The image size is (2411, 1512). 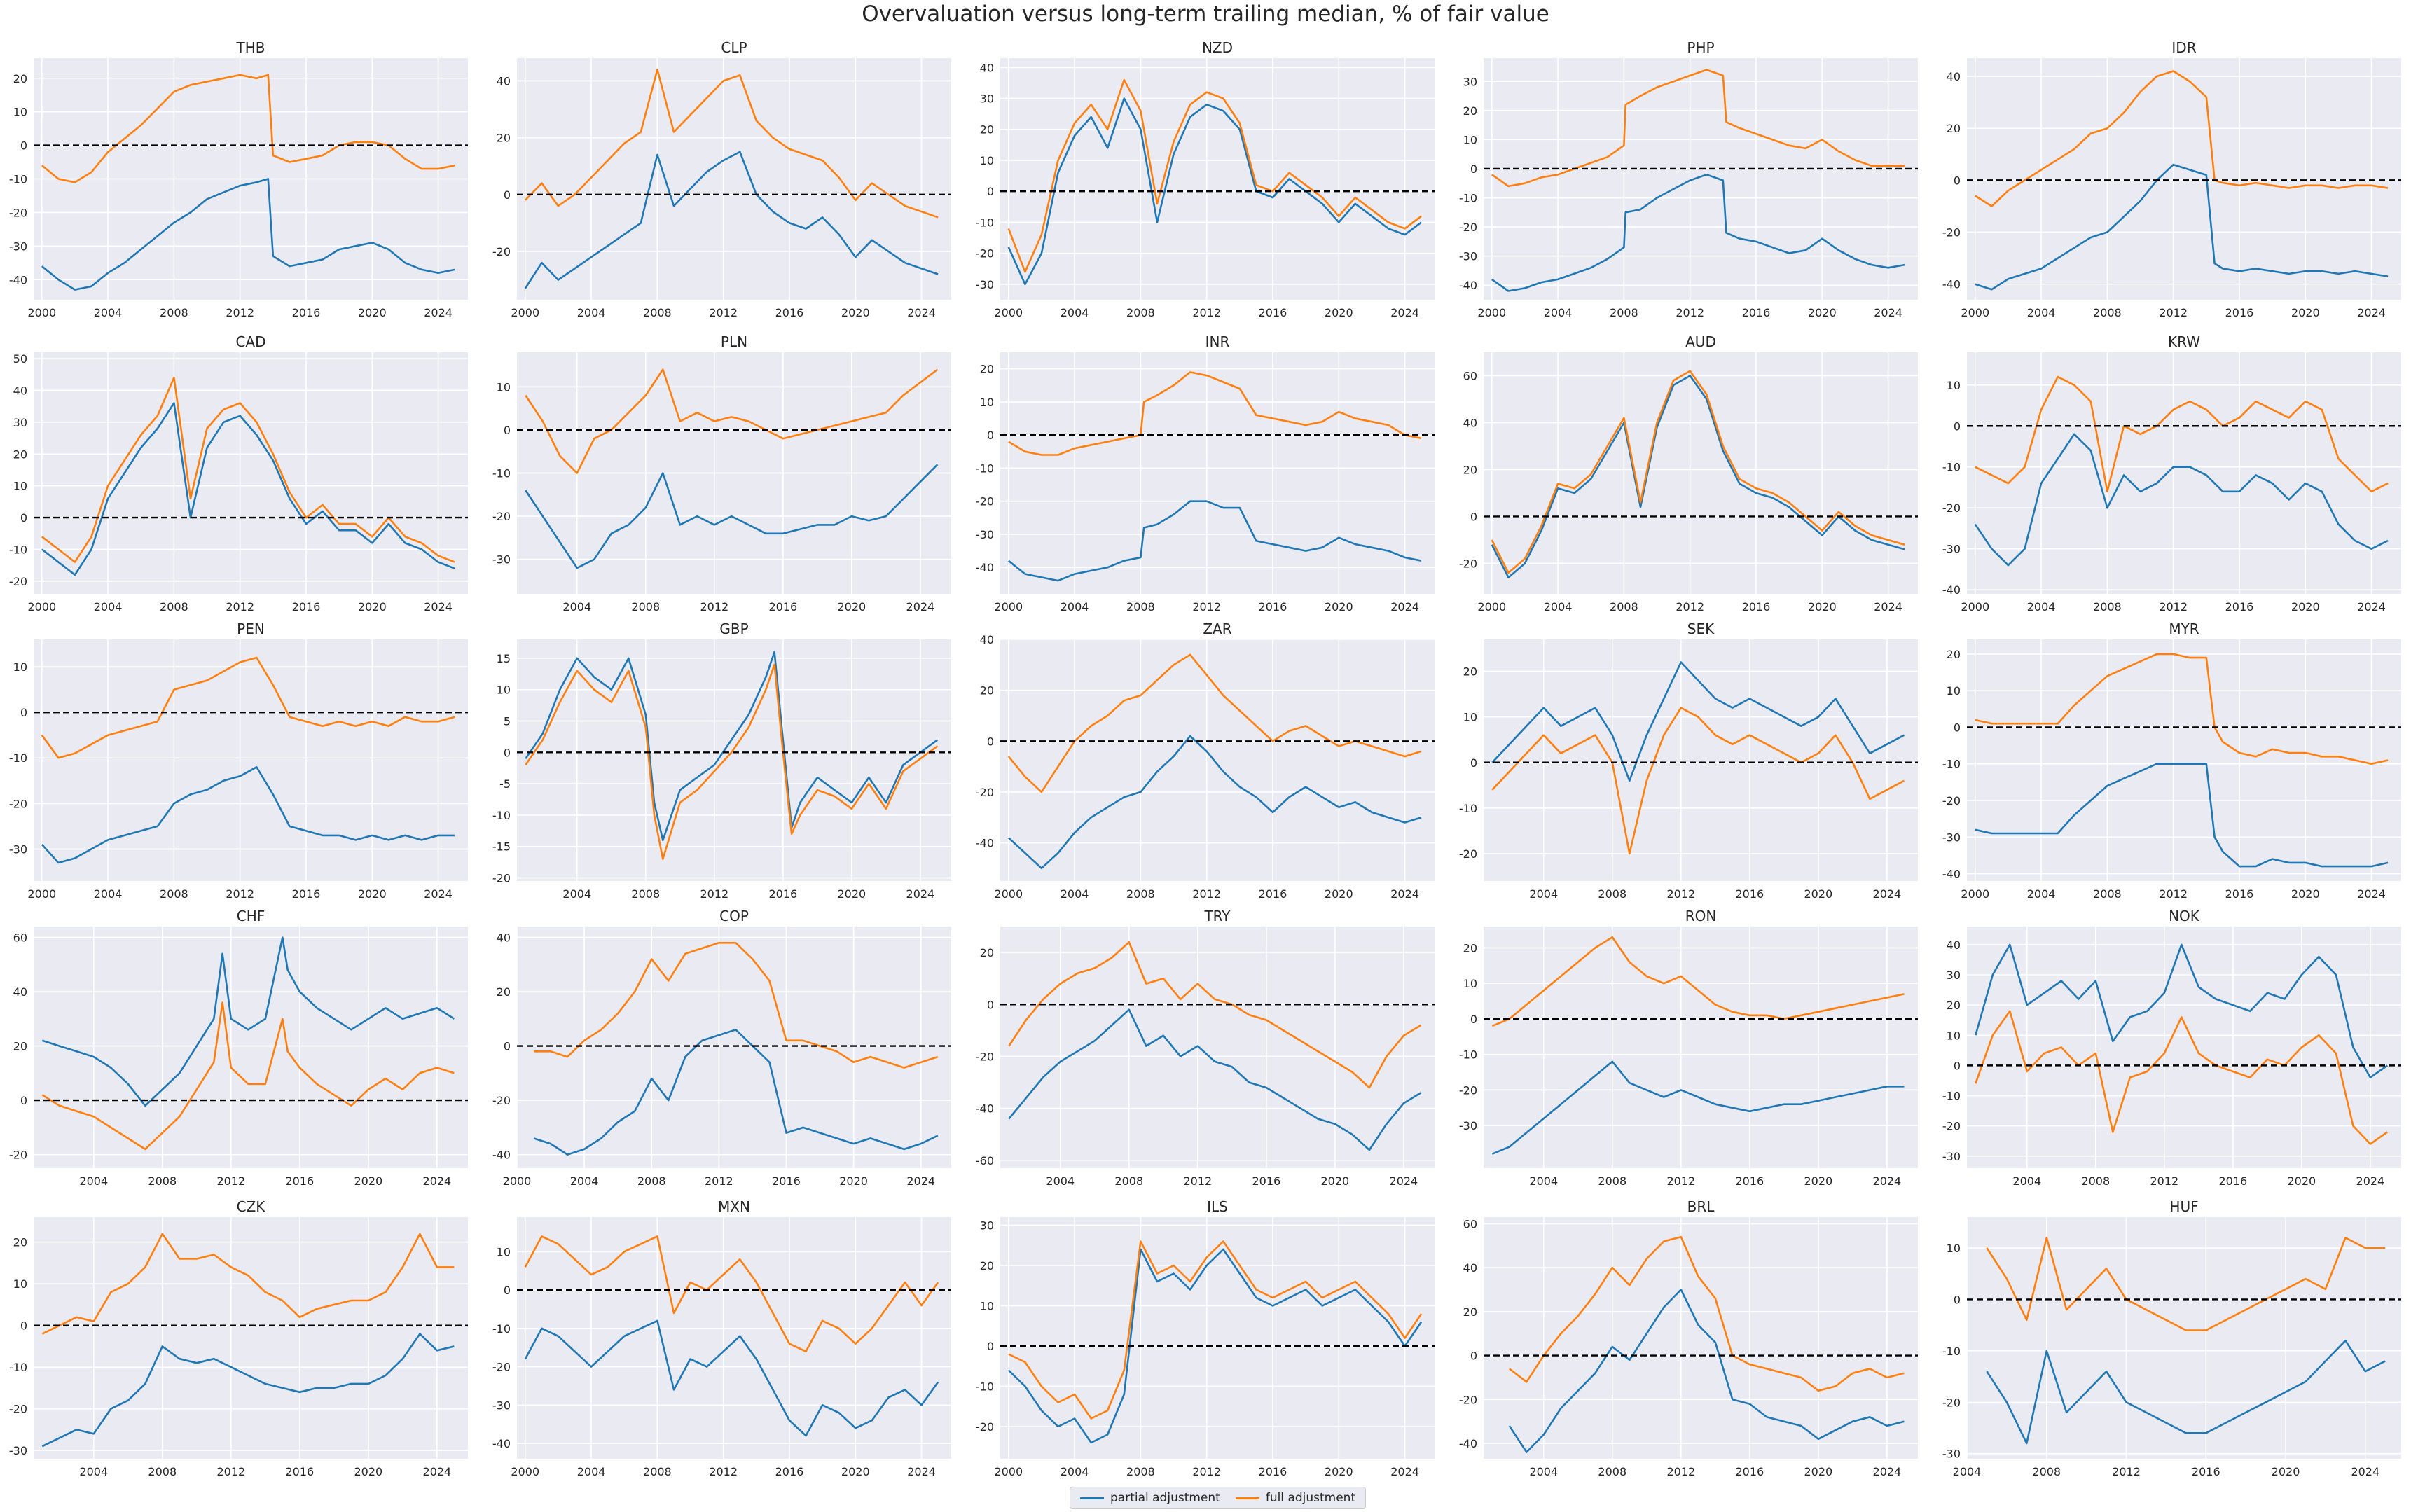 What do you see at coordinates (1701, 1206) in the screenshot?
I see `panel-title-brl: BRL` at bounding box center [1701, 1206].